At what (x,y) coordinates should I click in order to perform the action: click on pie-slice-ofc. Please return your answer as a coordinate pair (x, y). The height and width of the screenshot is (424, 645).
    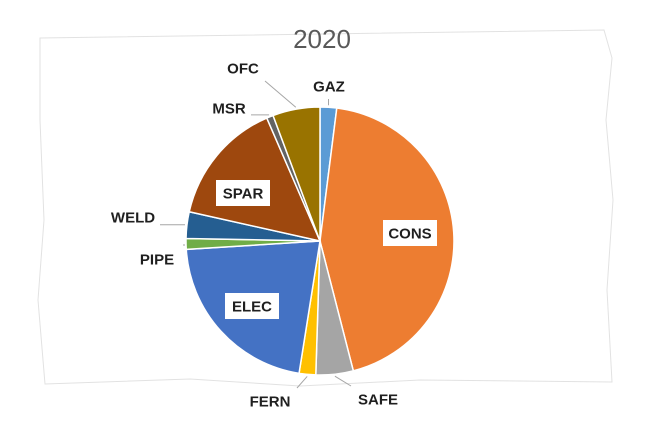
    Looking at the image, I should click on (296, 174).